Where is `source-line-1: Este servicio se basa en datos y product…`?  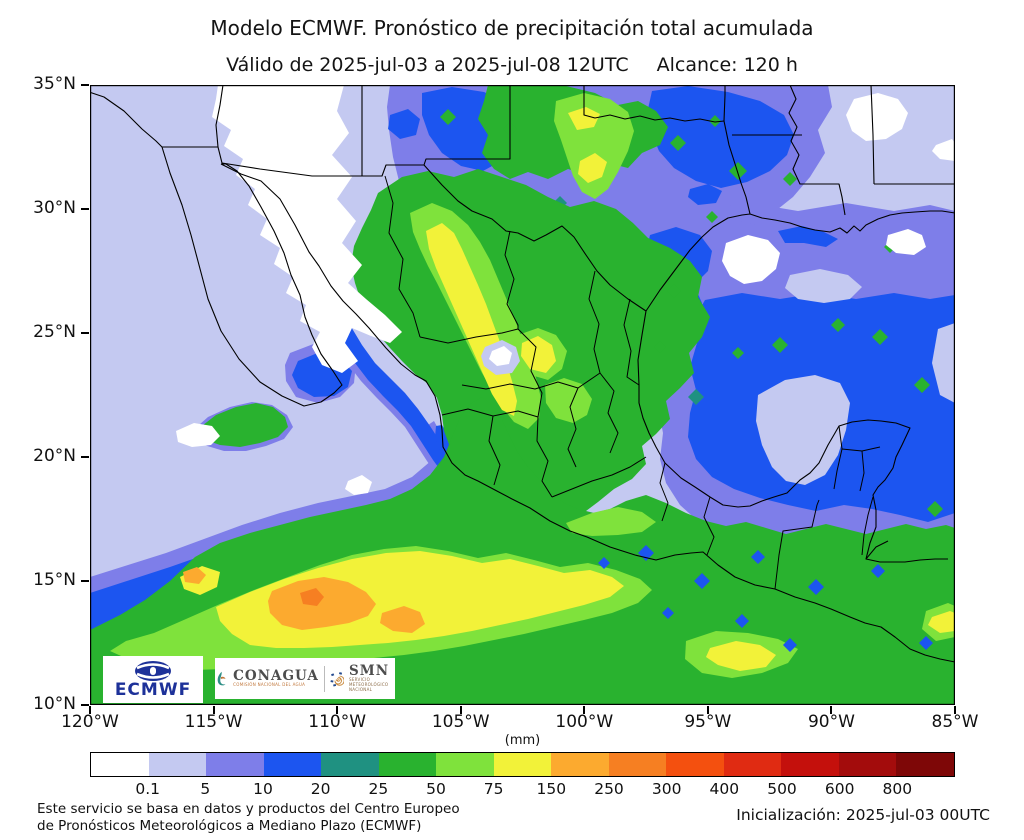
source-line-1: Este servicio se basa en datos y product… is located at coordinates (248, 809).